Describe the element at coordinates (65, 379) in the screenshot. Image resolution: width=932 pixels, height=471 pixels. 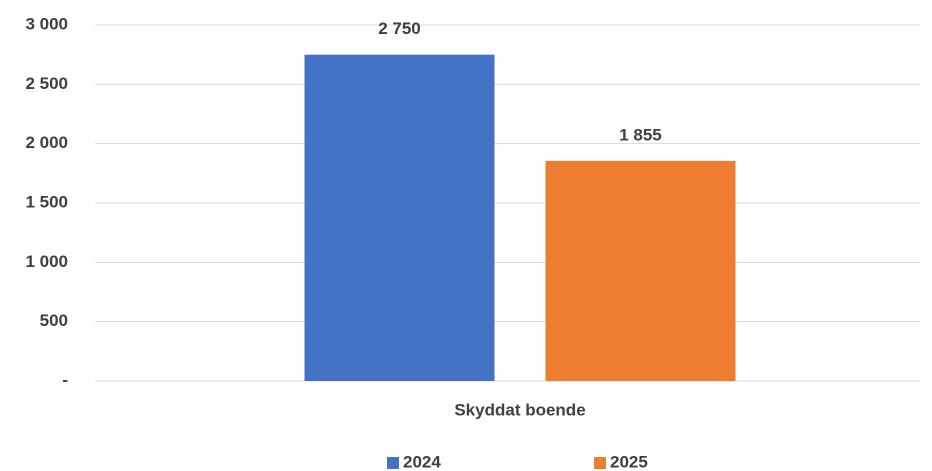
I see `y-tick-label: -` at that location.